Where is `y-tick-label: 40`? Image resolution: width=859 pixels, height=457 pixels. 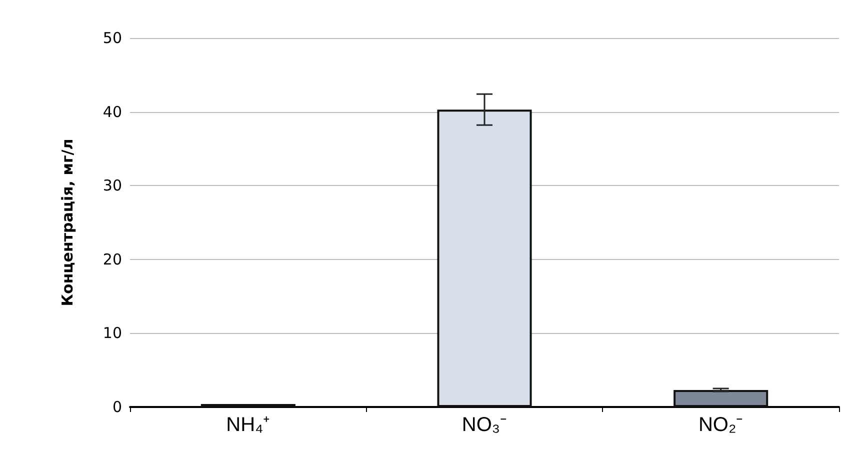 y-tick-label: 40 is located at coordinates (112, 111).